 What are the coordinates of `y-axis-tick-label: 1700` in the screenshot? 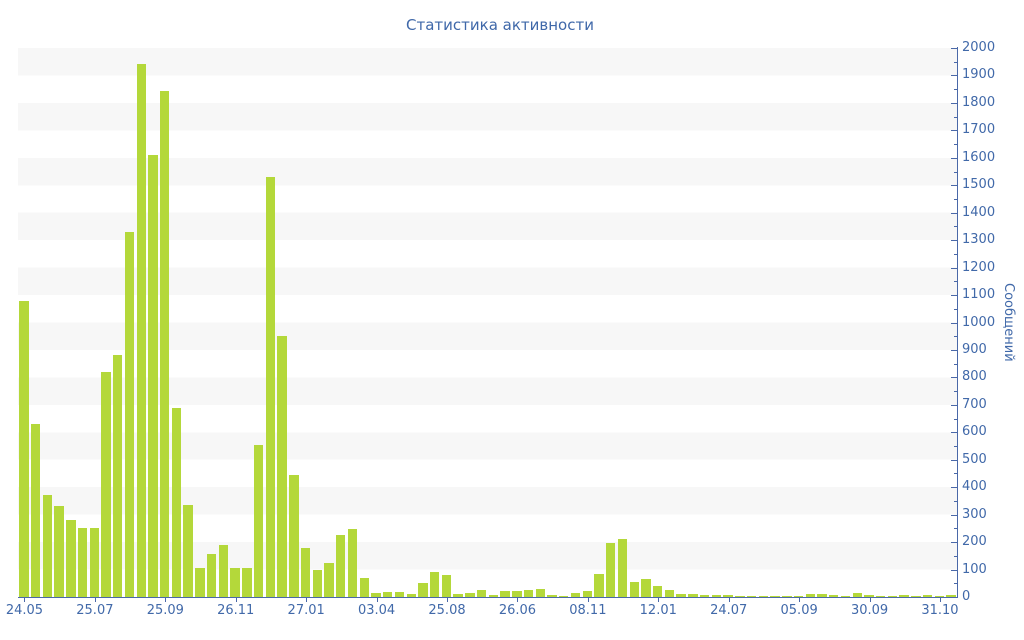 It's located at (979, 130).